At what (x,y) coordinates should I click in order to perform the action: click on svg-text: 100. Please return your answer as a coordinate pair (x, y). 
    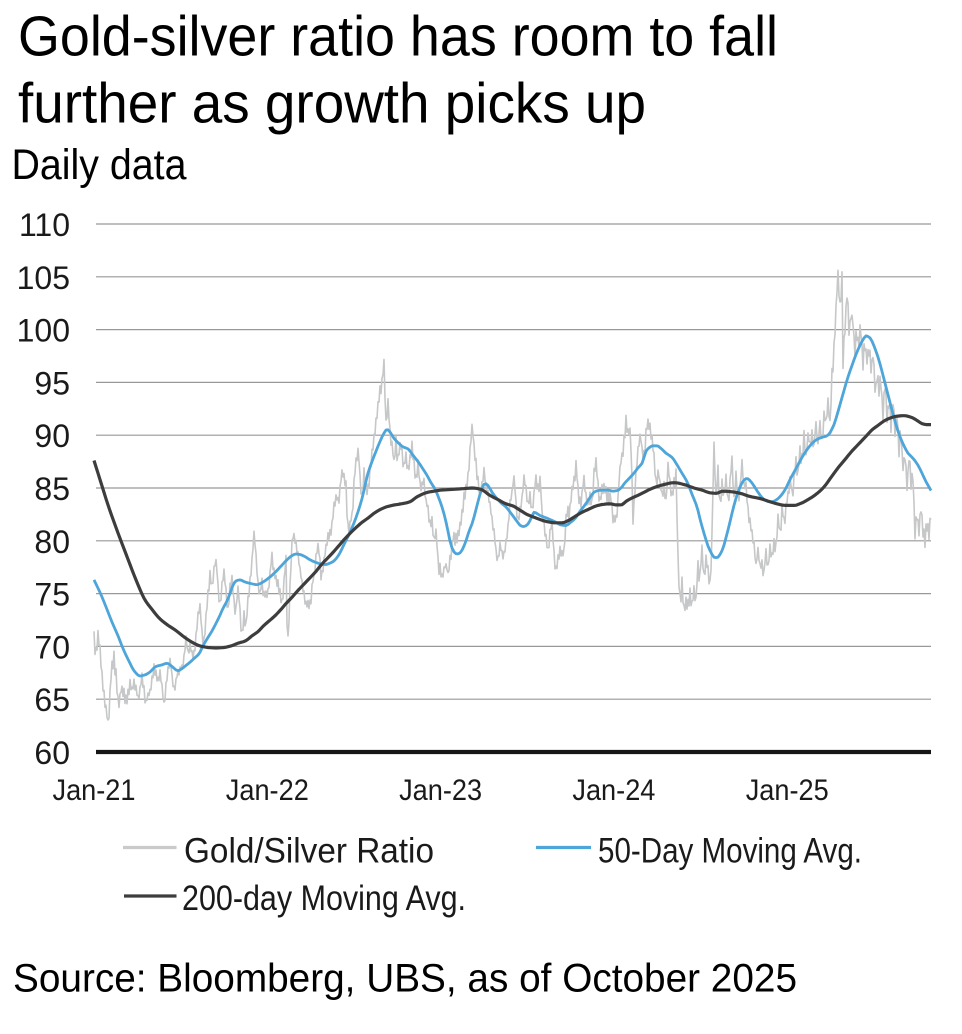
    Looking at the image, I should click on (43, 331).